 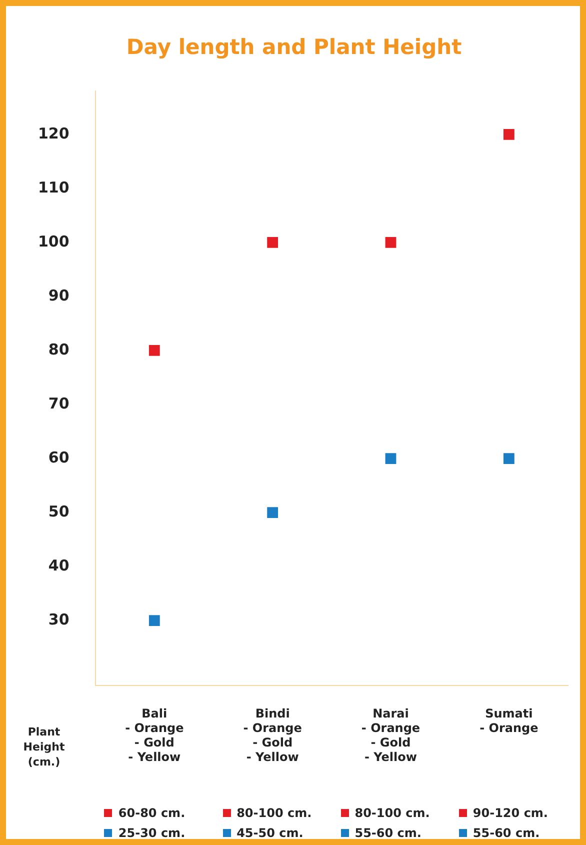 I want to click on data-label: 60-80 cm., so click(x=152, y=813).